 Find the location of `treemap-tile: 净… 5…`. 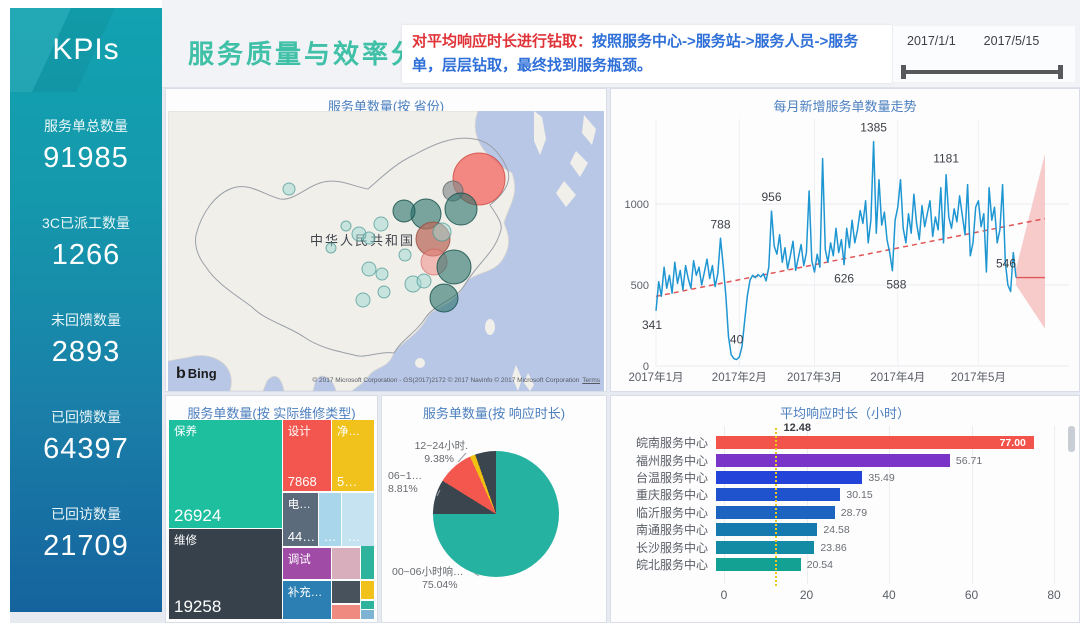

treemap-tile: 净… 5… is located at coordinates (352, 455).